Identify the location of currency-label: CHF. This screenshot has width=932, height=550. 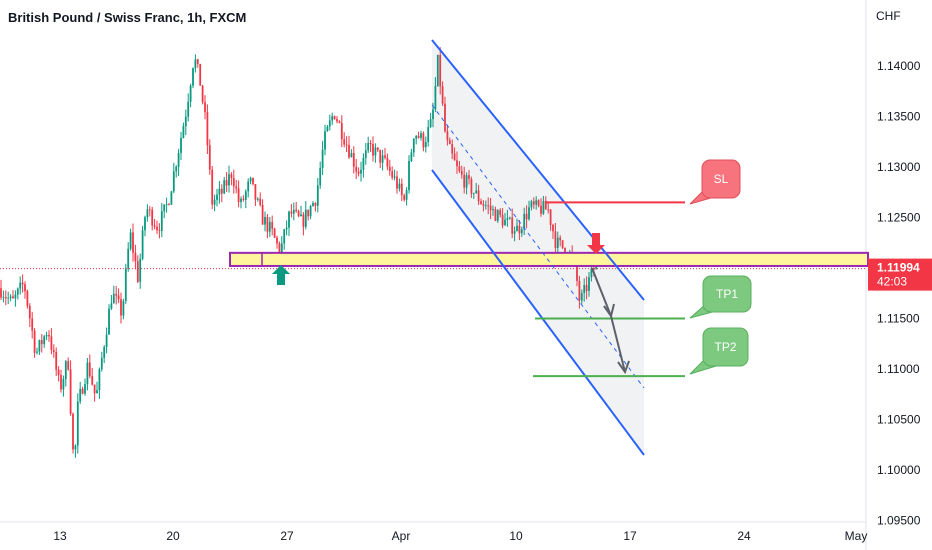
(888, 16).